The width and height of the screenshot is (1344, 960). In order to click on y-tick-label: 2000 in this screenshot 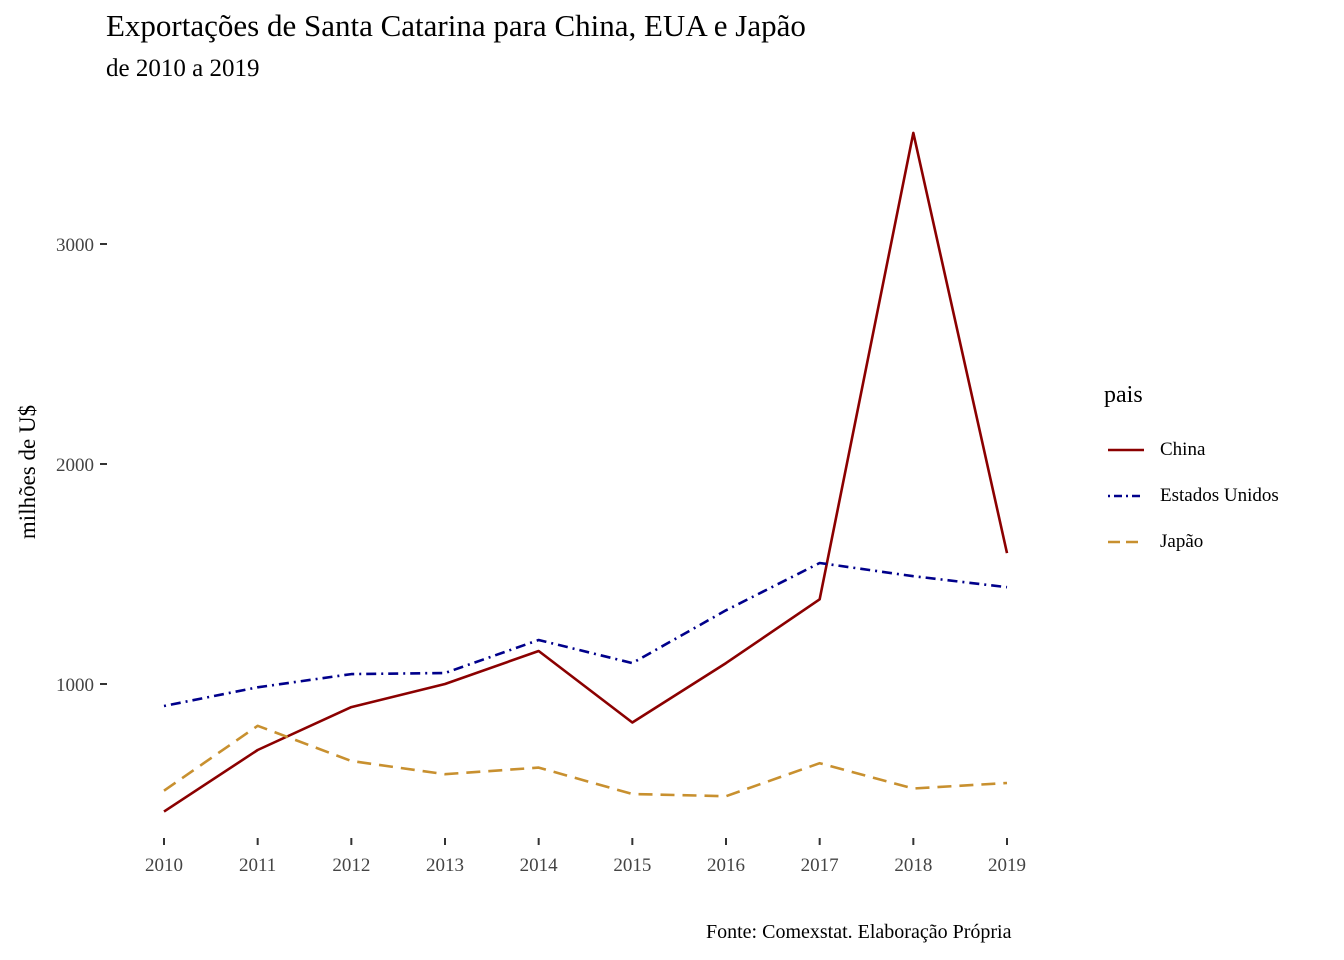, I will do `click(75, 465)`.